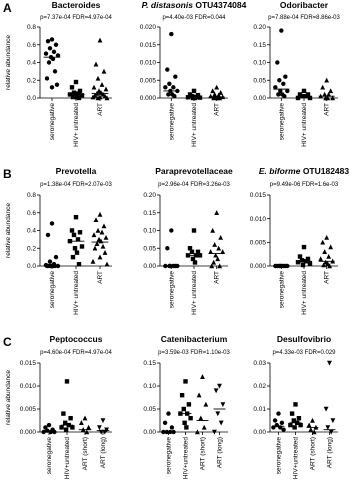 This screenshot has height=500, width=360. I want to click on y-tick-label: 0.2, so click(31, 248).